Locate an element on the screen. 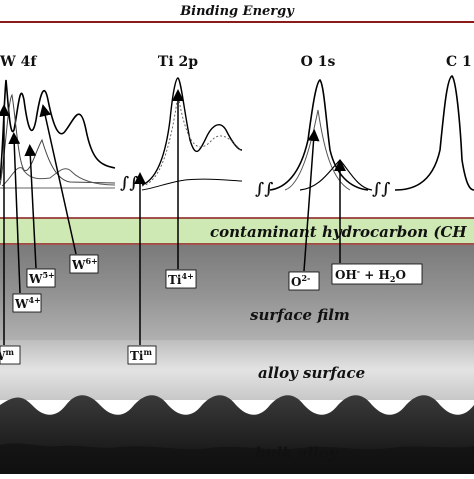 The height and width of the screenshot is (479, 474). species-ti4: Ti4+ is located at coordinates (181, 279).